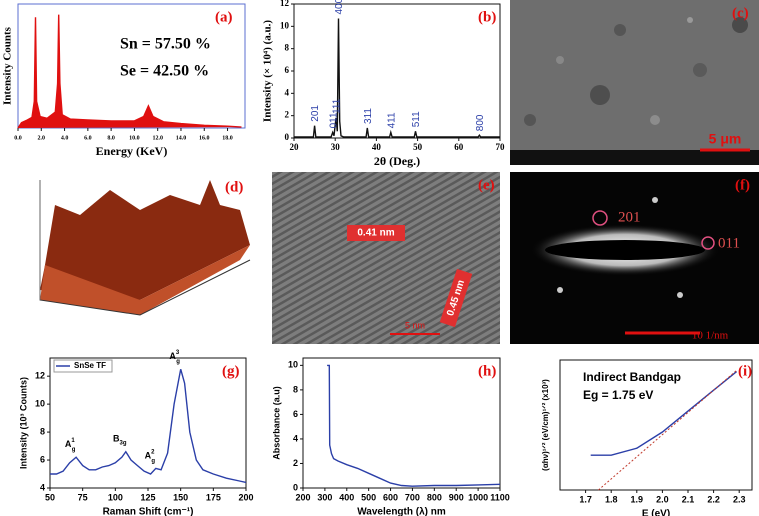  Describe the element at coordinates (8, 65) in the screenshot. I see `y-axis-label: Intensity Counts` at that location.